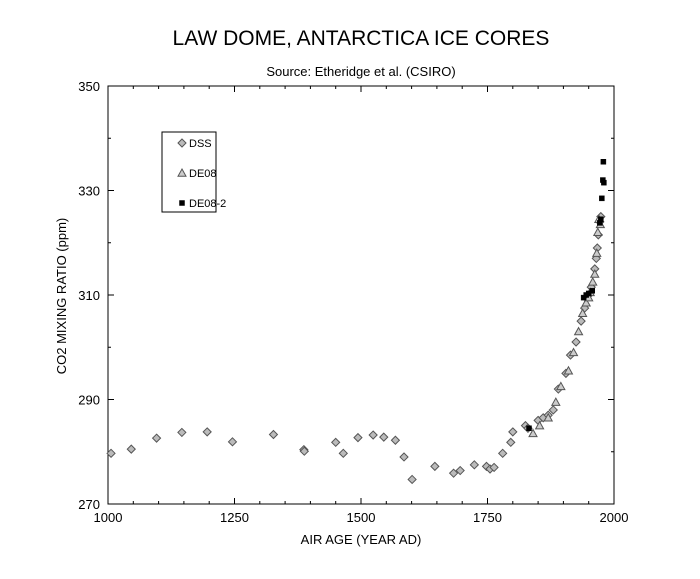 The width and height of the screenshot is (700, 579). I want to click on legend-label-de08-2: DE08-2, so click(207, 204).